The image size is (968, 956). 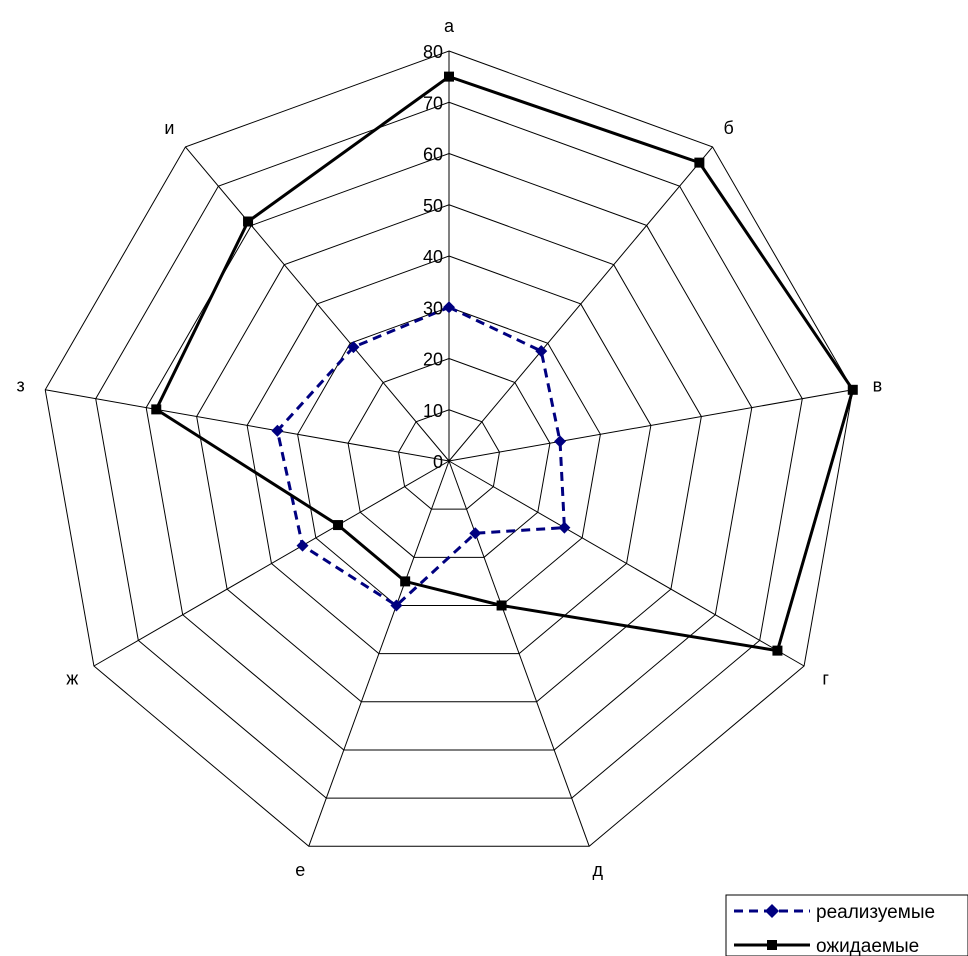 I want to click on legend-label-realizuemye: реализуемые, so click(x=875, y=912).